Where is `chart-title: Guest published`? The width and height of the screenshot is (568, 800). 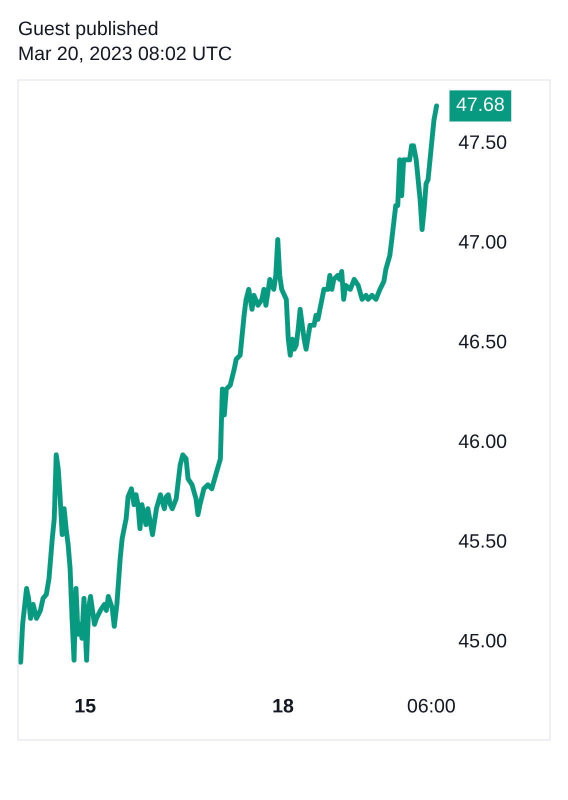 chart-title: Guest published is located at coordinates (88, 30).